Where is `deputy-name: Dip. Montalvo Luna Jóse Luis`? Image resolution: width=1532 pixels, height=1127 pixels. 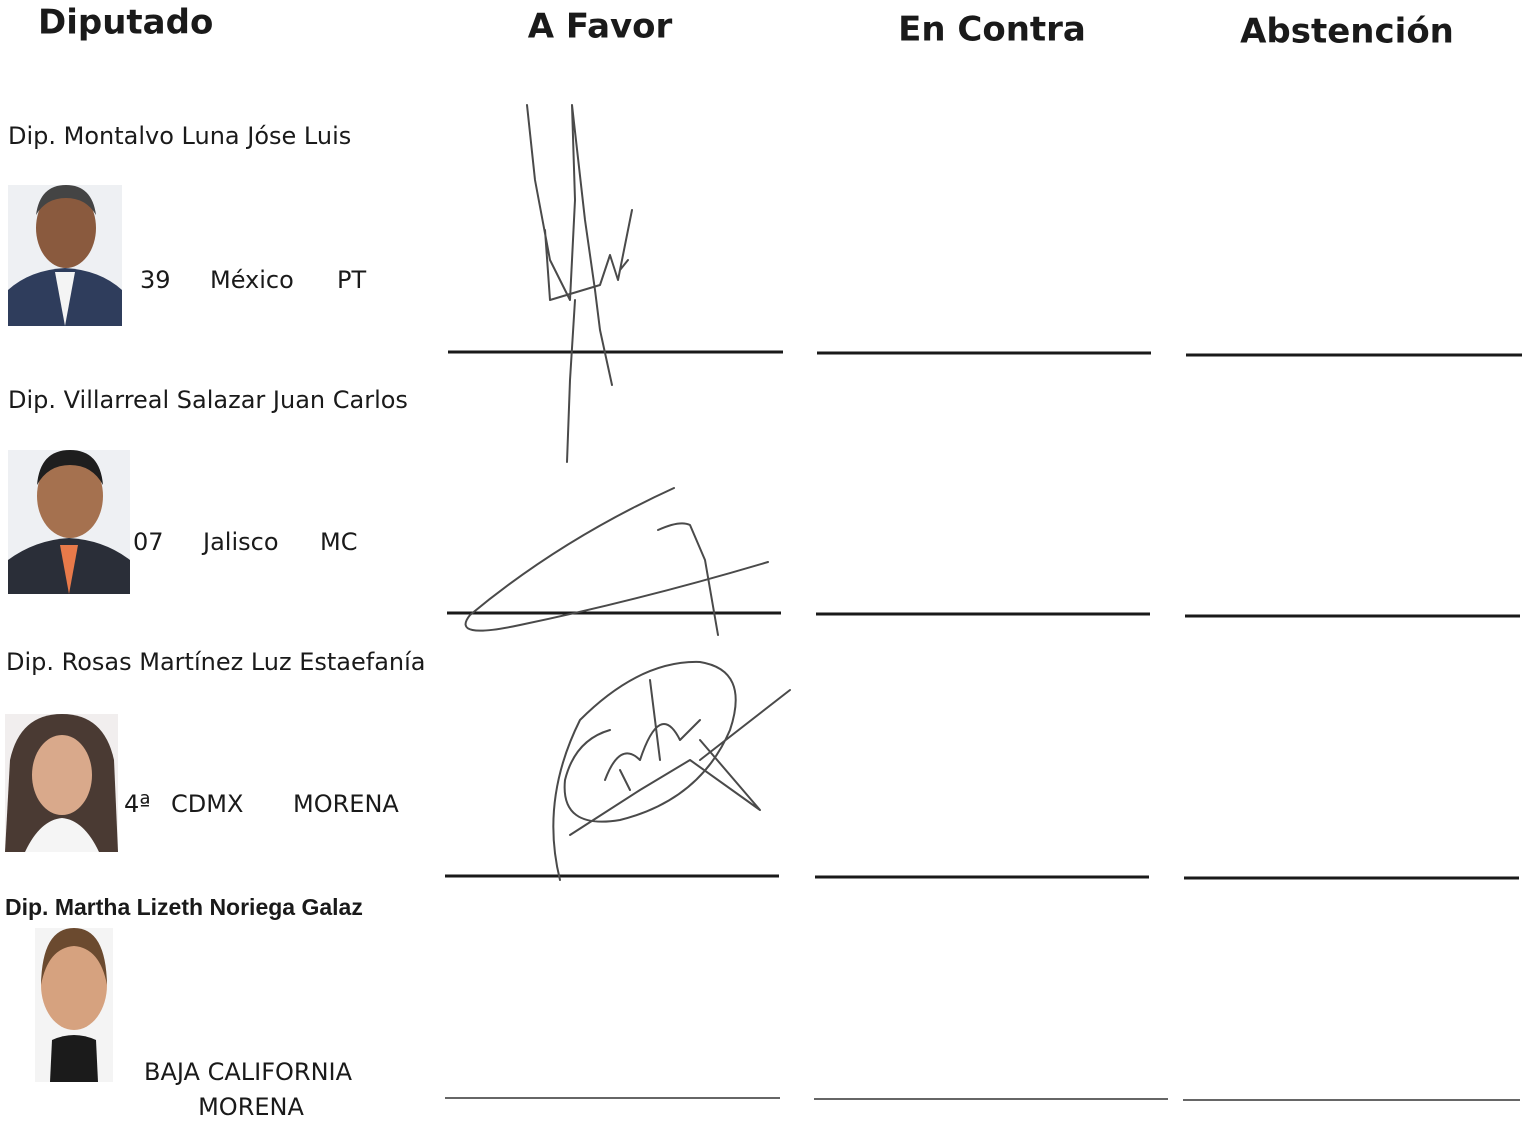
deputy-name: Dip. Montalvo Luna Jóse Luis is located at coordinates (179, 136).